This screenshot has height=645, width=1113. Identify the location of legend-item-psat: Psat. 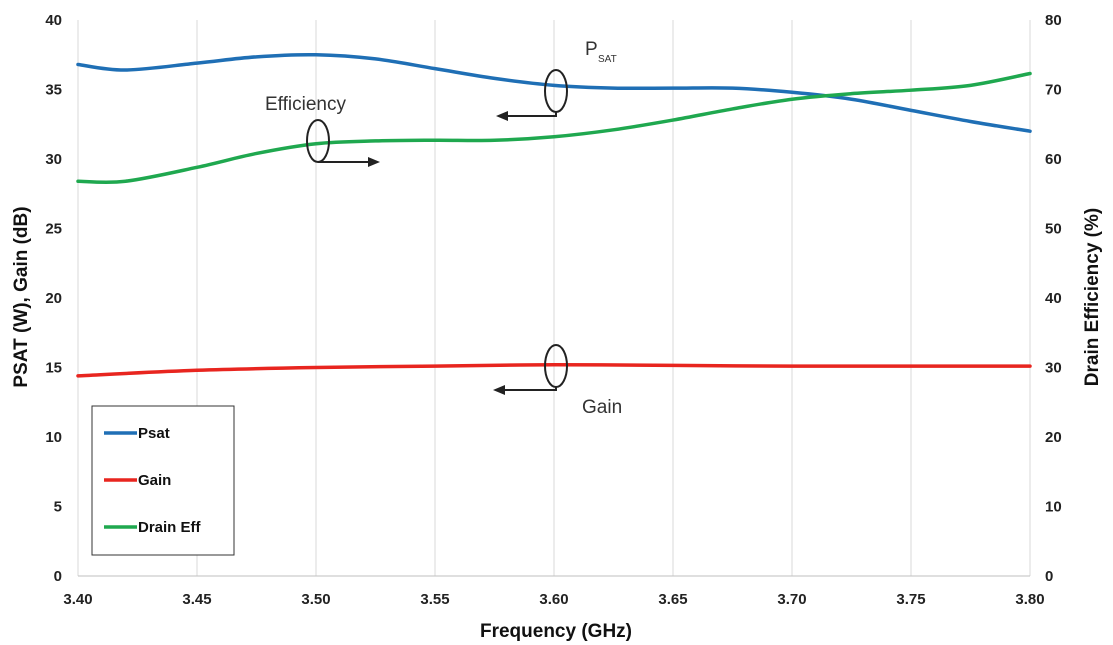
(137, 433).